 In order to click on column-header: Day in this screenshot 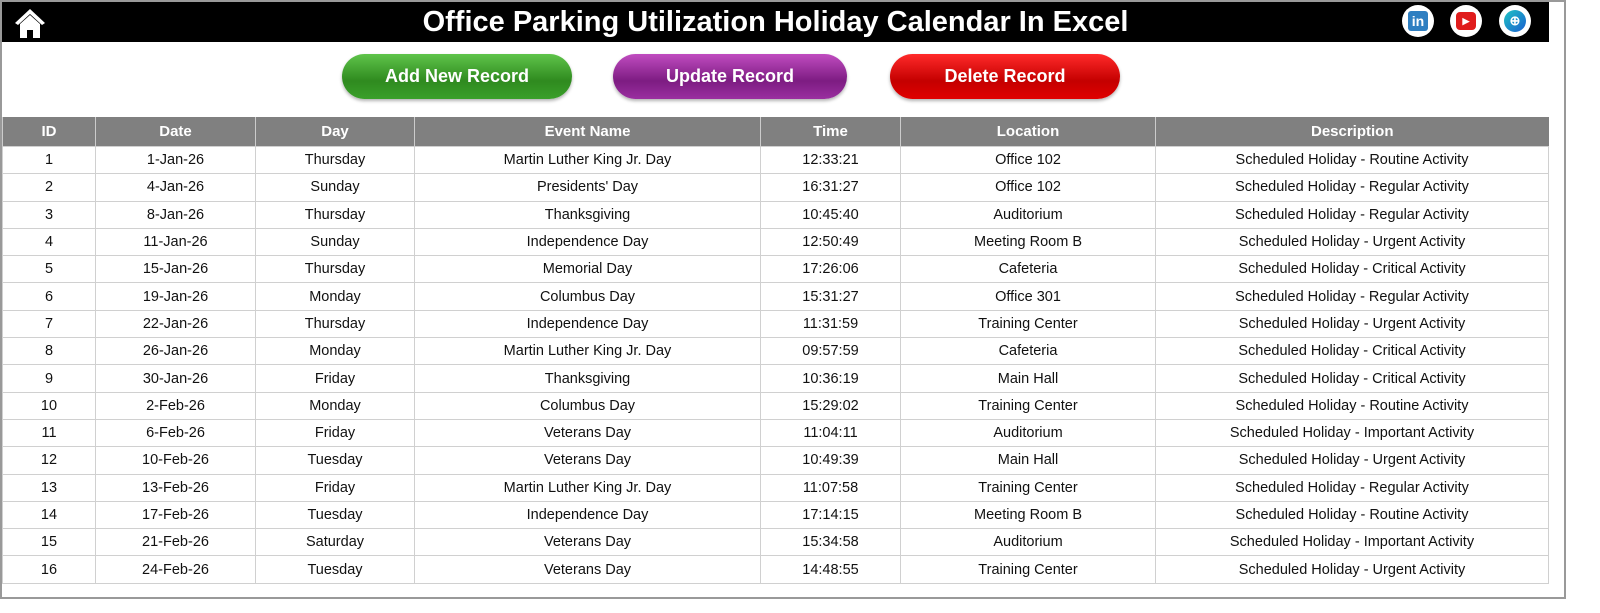, I will do `click(335, 132)`.